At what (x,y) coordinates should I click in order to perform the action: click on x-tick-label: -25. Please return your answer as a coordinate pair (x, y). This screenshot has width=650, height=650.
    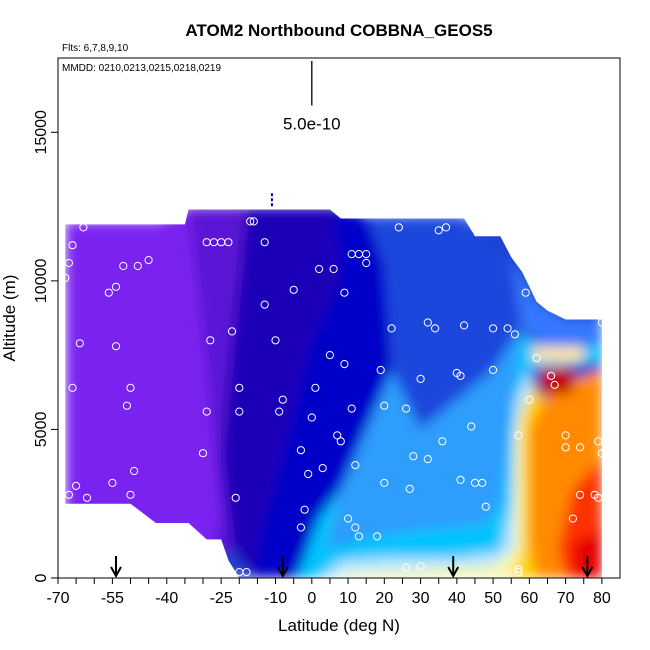
    Looking at the image, I should click on (221, 598).